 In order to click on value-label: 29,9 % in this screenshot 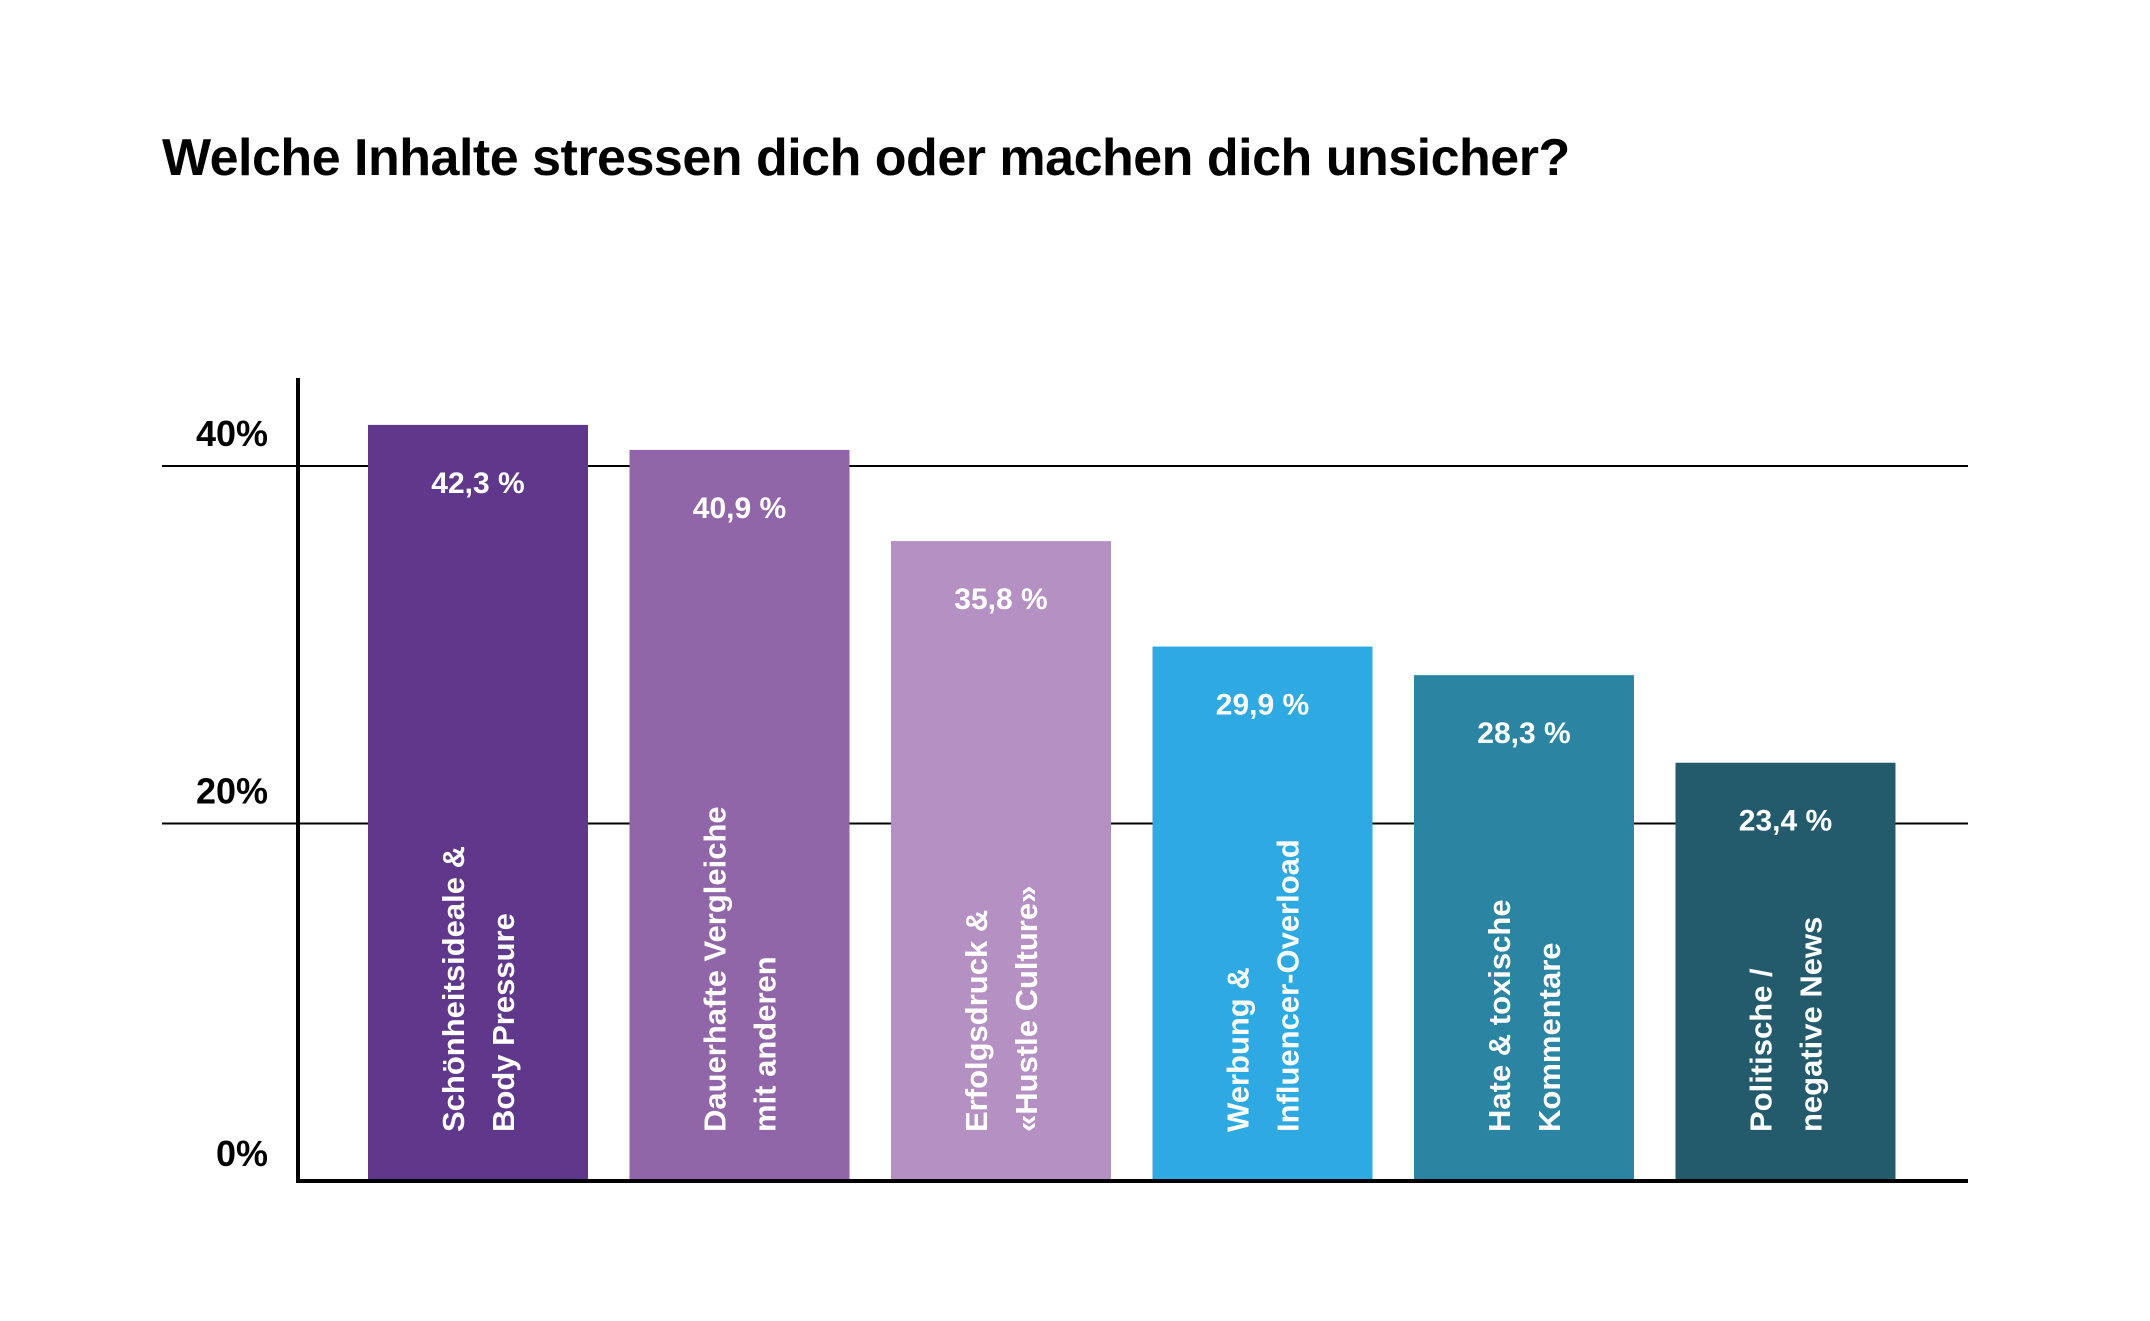, I will do `click(1262, 705)`.